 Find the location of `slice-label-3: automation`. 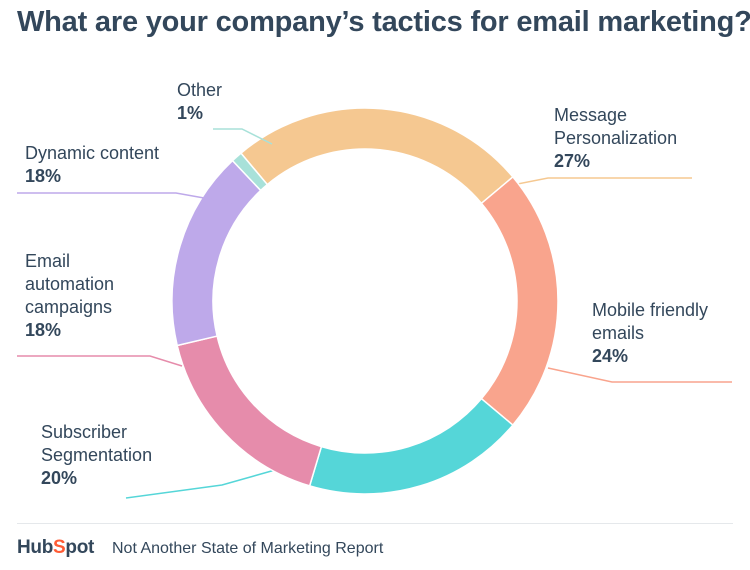

slice-label-3: automation is located at coordinates (69, 284).